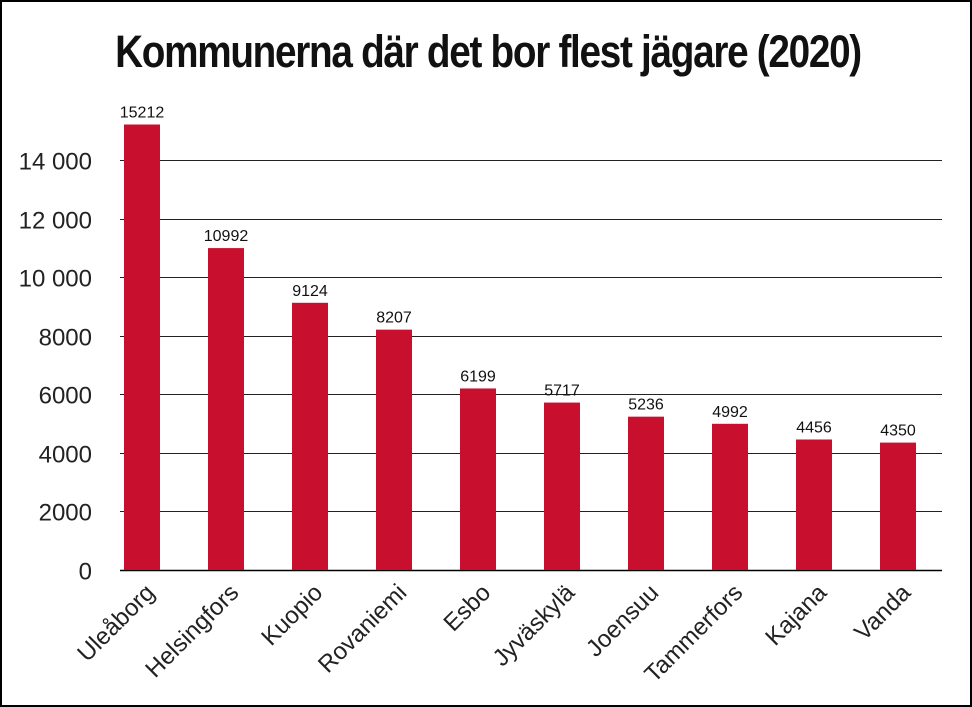 The height and width of the screenshot is (707, 972). Describe the element at coordinates (467, 608) in the screenshot. I see `category-label: Esbo` at that location.